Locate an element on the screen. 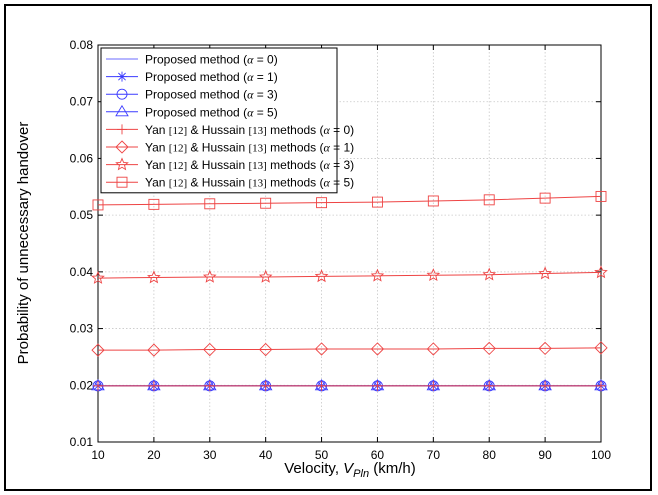 Image resolution: width=658 pixels, height=495 pixels. legend-label: Yan [12] & Hussain [13] methods (α = 5) is located at coordinates (249, 183).